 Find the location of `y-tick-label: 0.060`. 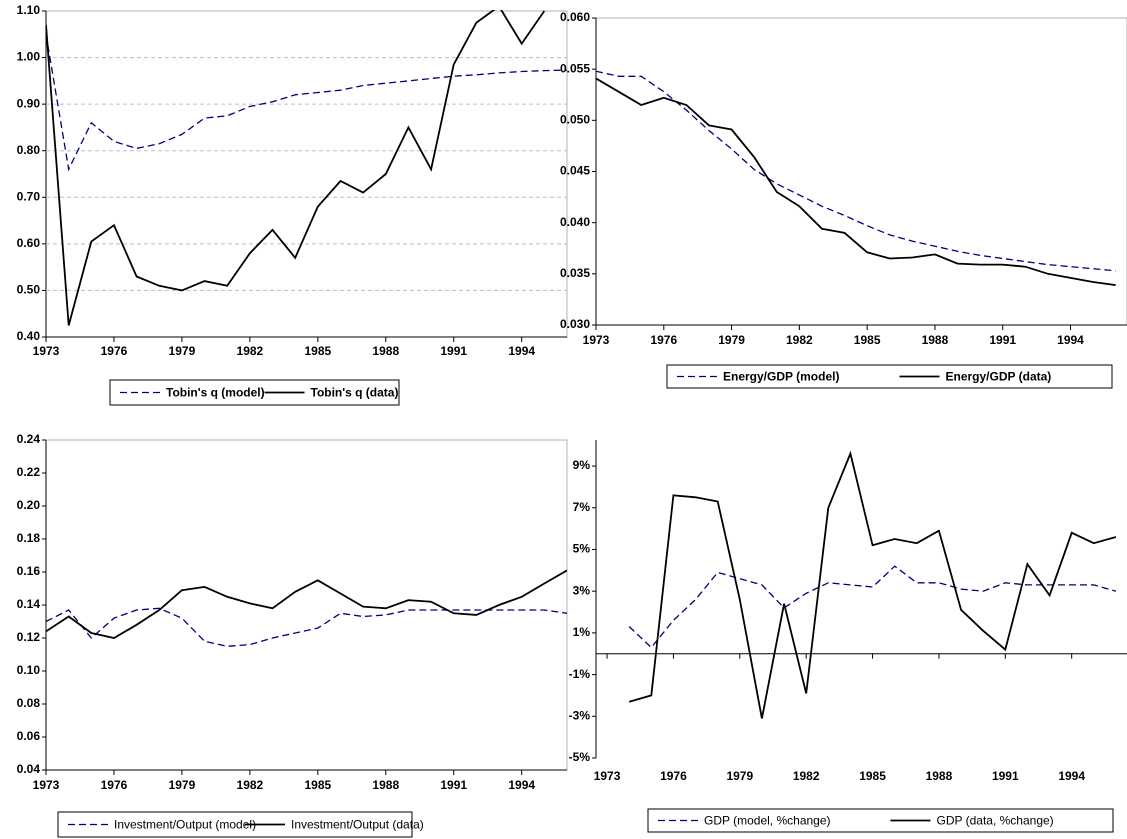

y-tick-label: 0.060 is located at coordinates (575, 17).